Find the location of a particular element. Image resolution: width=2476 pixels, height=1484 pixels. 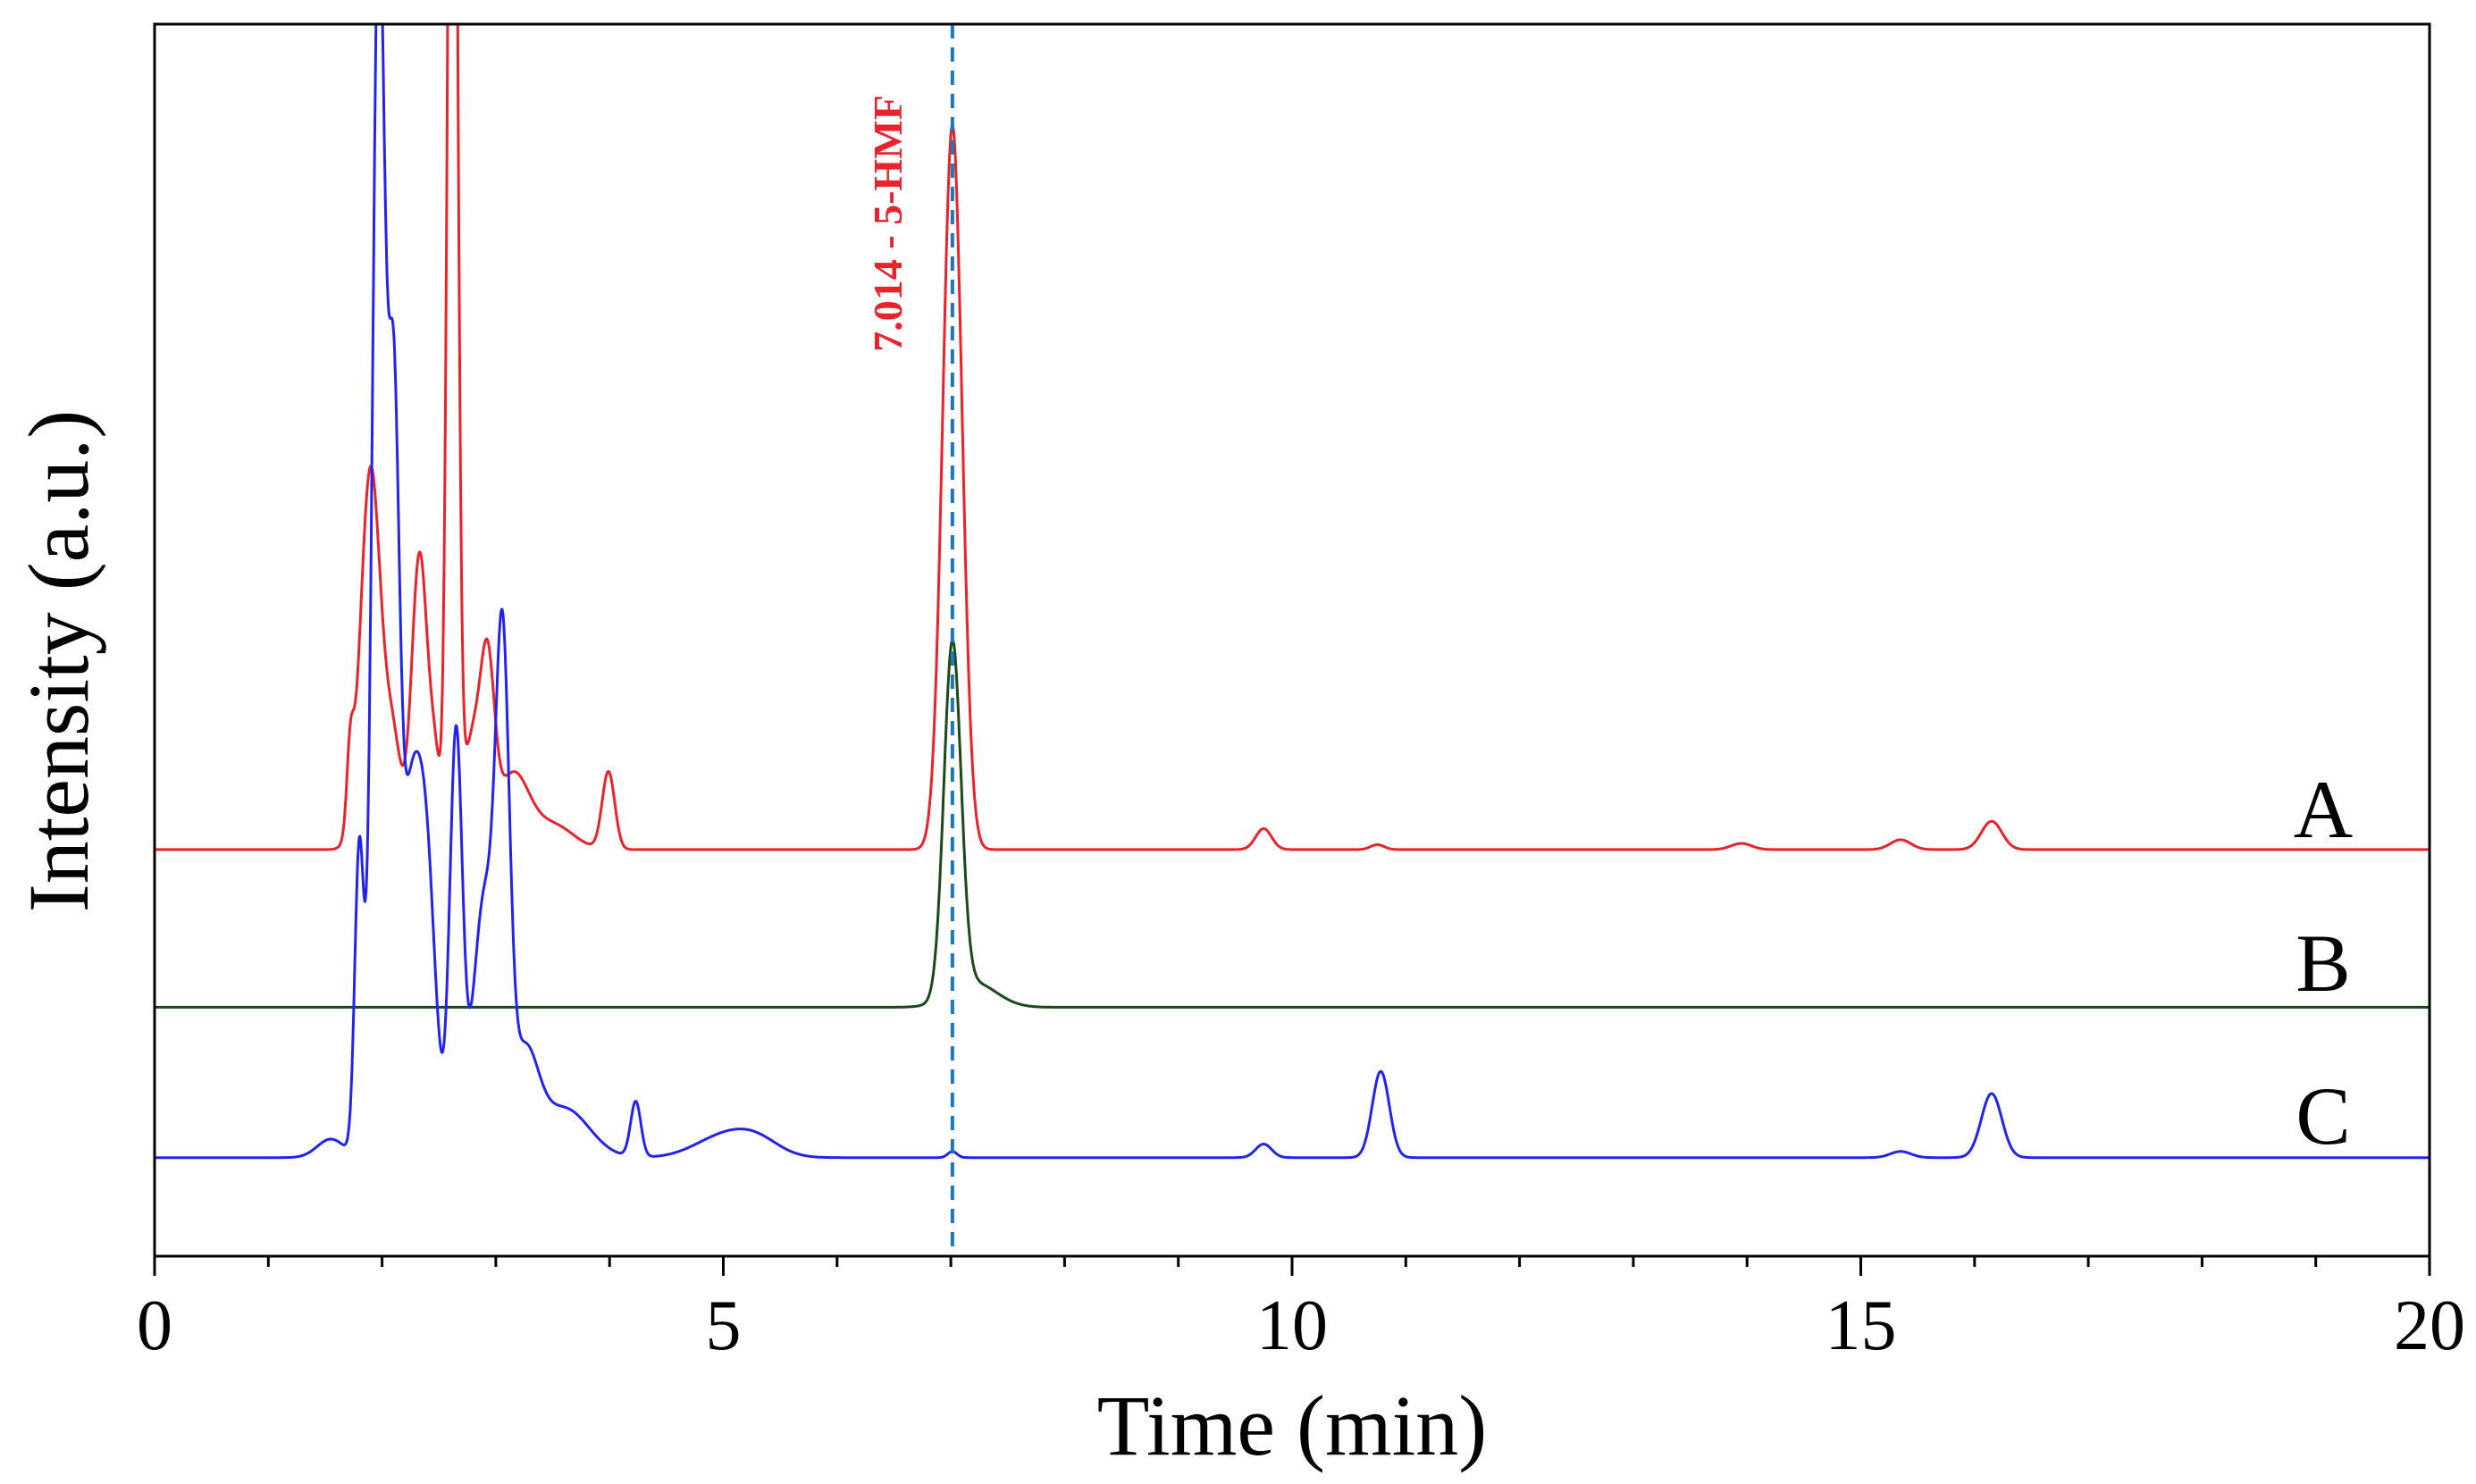

x-tick-label: 20 is located at coordinates (2429, 1326).